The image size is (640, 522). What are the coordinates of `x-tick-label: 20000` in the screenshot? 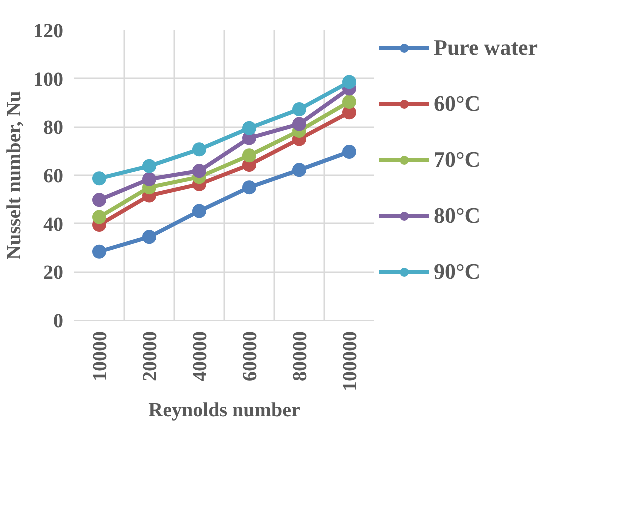 It's located at (151, 357).